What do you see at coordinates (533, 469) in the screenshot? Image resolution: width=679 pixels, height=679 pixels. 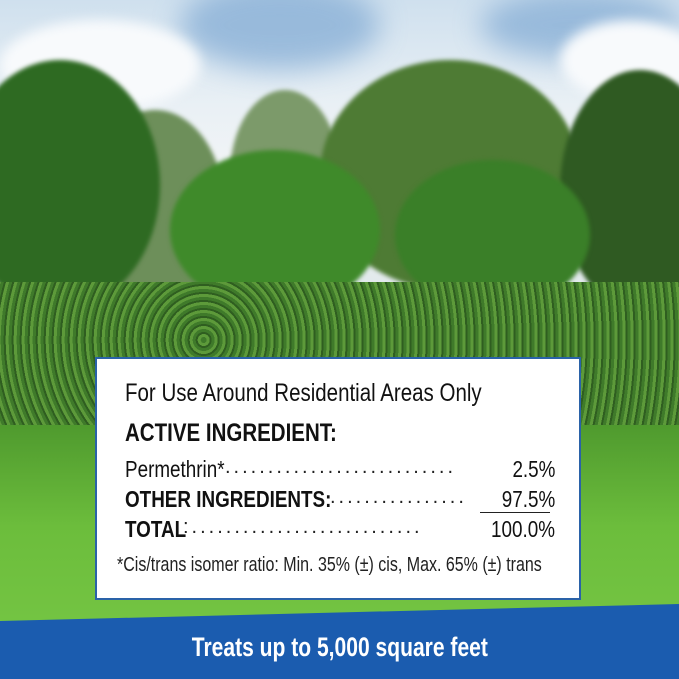 I see `row-value: 2.5%` at bounding box center [533, 469].